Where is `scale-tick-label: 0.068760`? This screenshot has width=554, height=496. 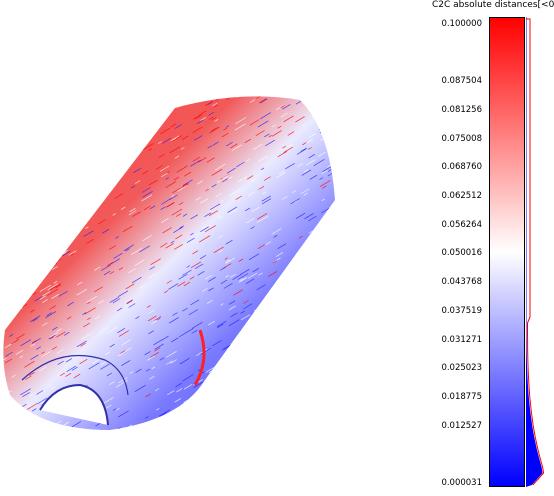 scale-tick-label: 0.068760 is located at coordinates (461, 167).